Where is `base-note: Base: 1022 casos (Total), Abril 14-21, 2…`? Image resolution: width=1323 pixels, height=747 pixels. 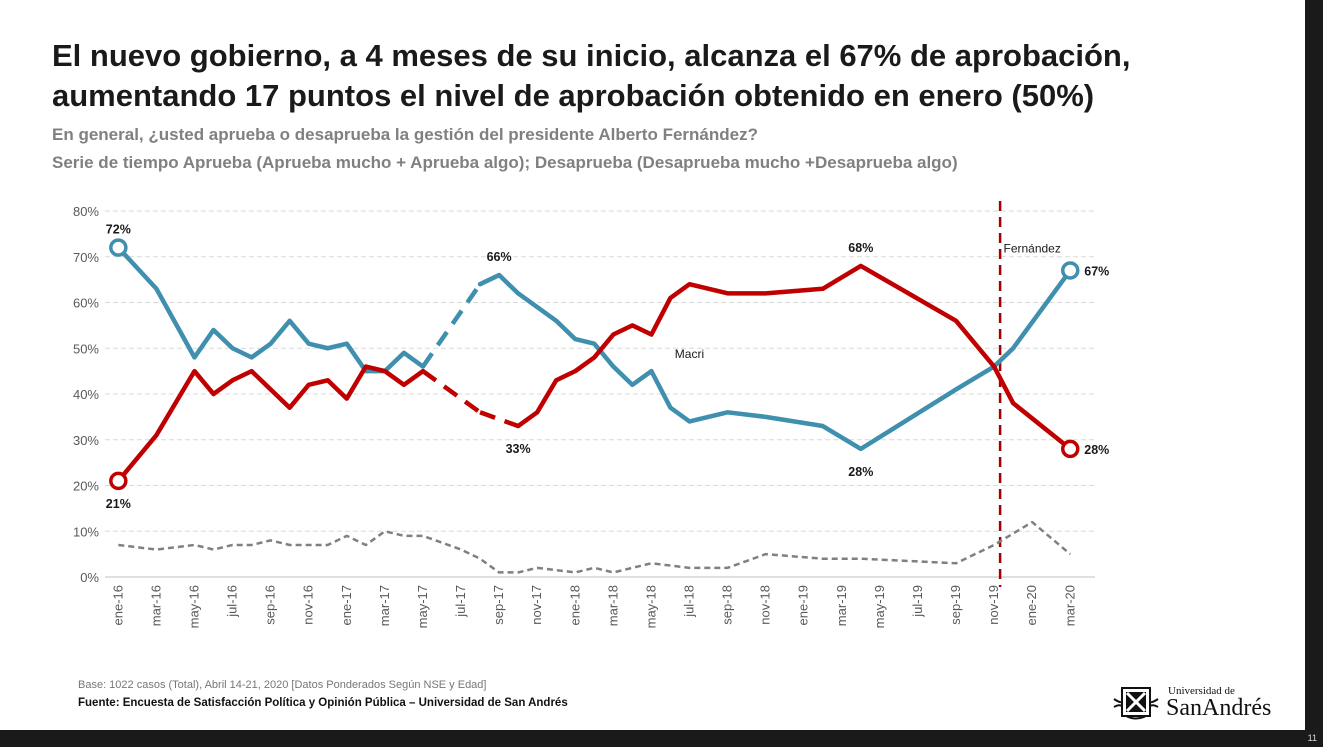
base-note: Base: 1022 casos (Total), Abril 14-21, 2… is located at coordinates (282, 685).